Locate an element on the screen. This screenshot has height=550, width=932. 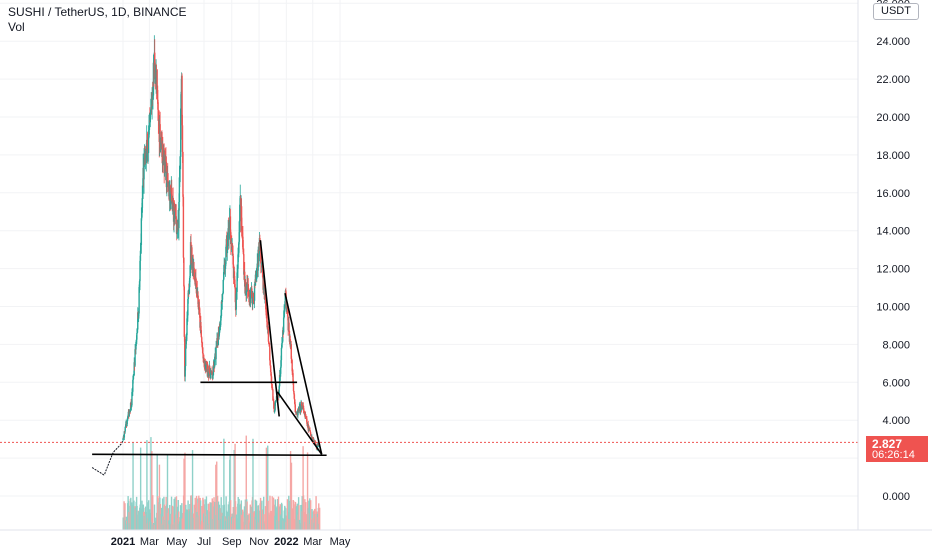
price-tick-label: 12.000 is located at coordinates (893, 270).